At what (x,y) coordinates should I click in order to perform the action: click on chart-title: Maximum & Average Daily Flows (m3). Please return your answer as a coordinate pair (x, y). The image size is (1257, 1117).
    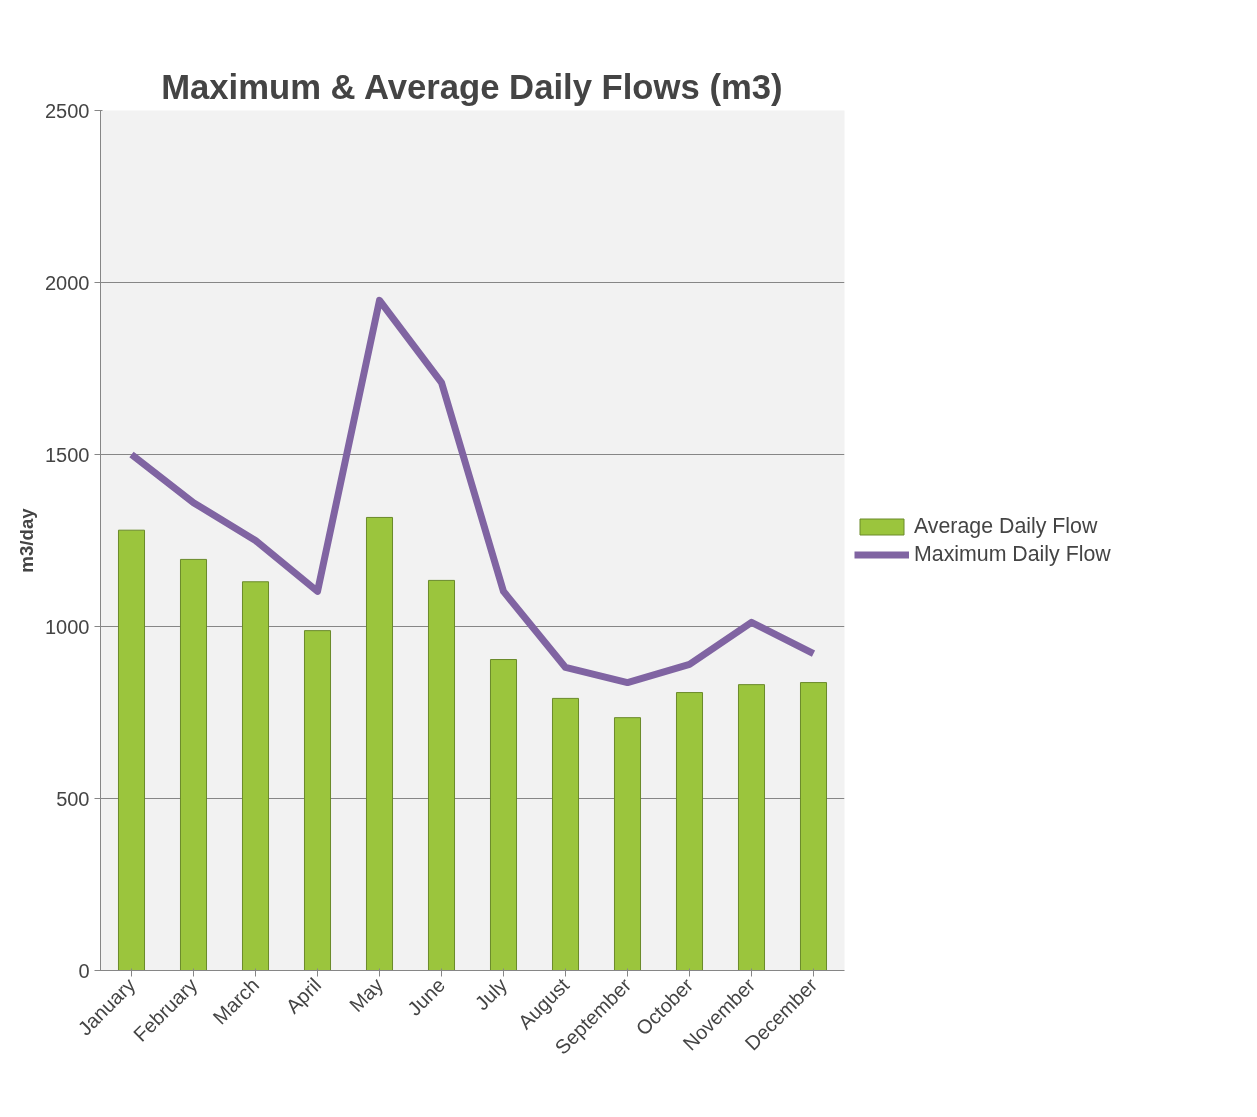
    Looking at the image, I should click on (472, 86).